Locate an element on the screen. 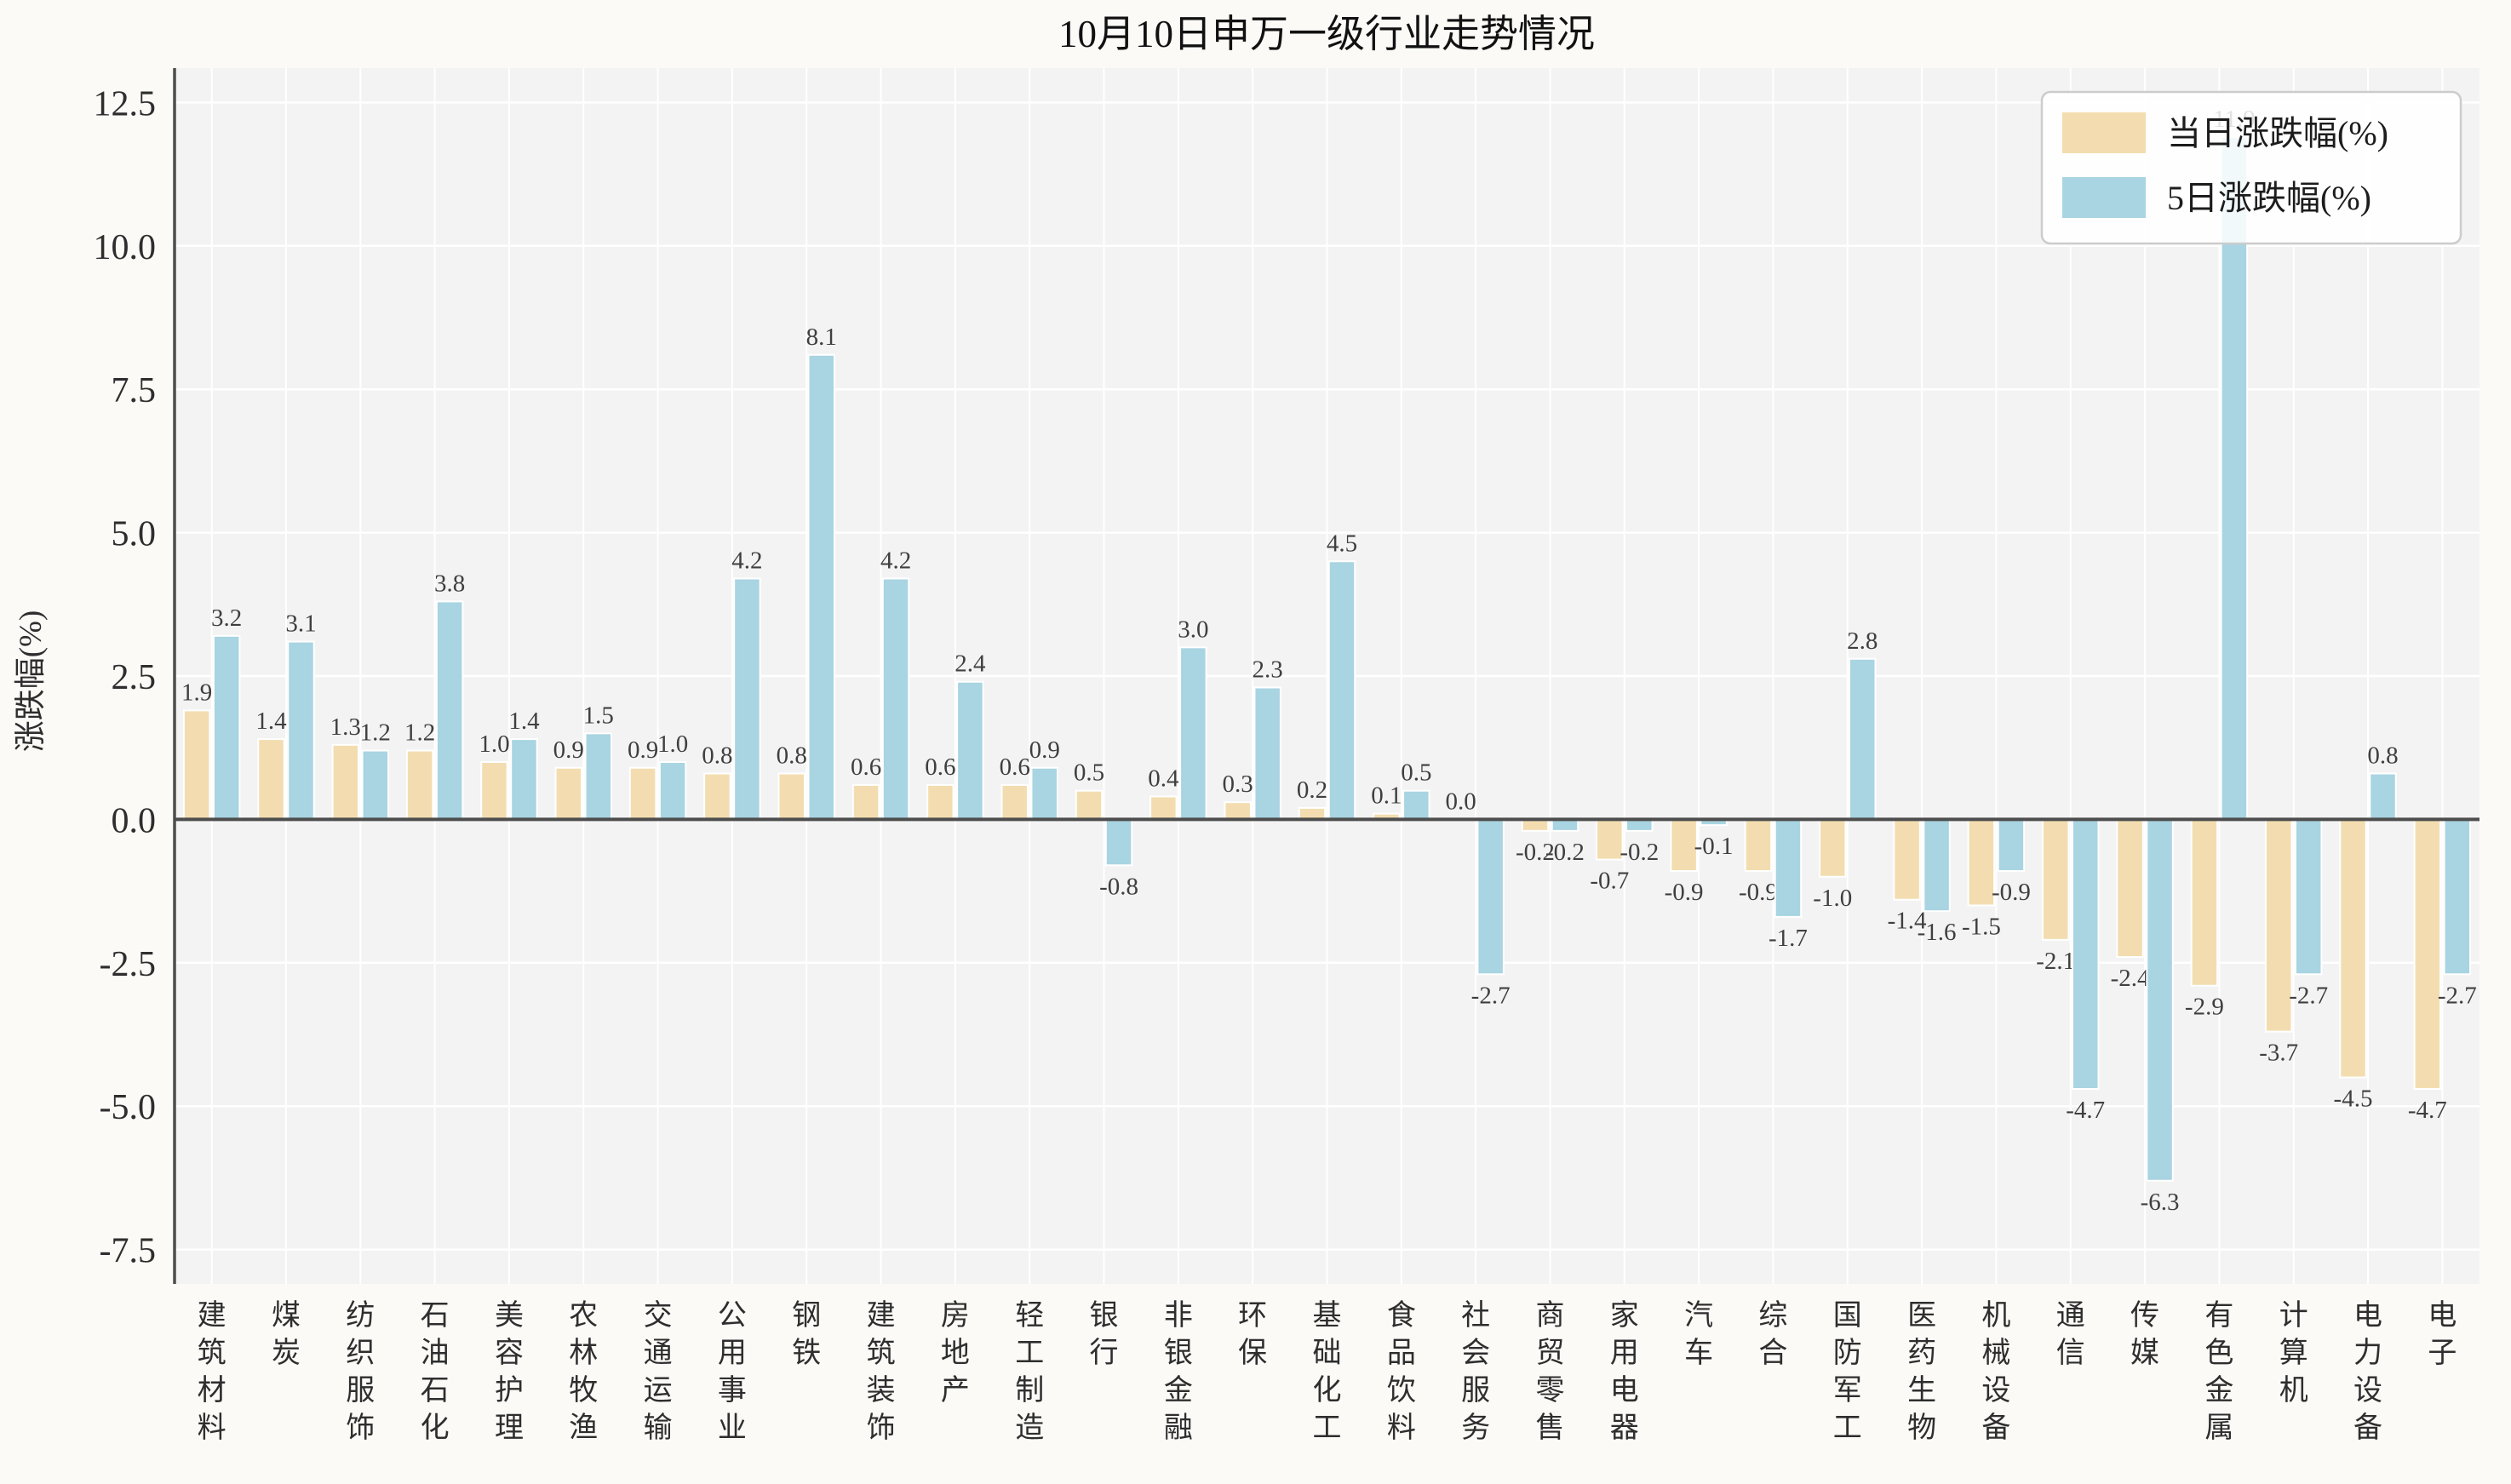  x-tick-label-char: 护 is located at coordinates (509, 1391).